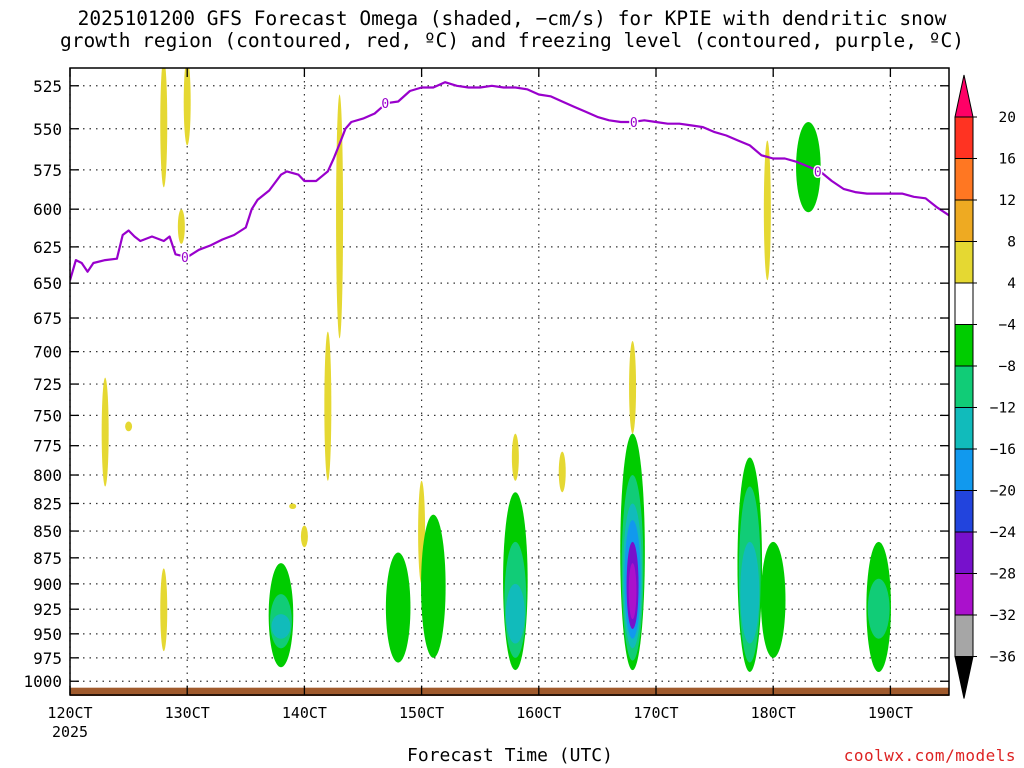 The height and width of the screenshot is (768, 1024). Describe the element at coordinates (47, 584) in the screenshot. I see `y-tick-label: 900` at that location.